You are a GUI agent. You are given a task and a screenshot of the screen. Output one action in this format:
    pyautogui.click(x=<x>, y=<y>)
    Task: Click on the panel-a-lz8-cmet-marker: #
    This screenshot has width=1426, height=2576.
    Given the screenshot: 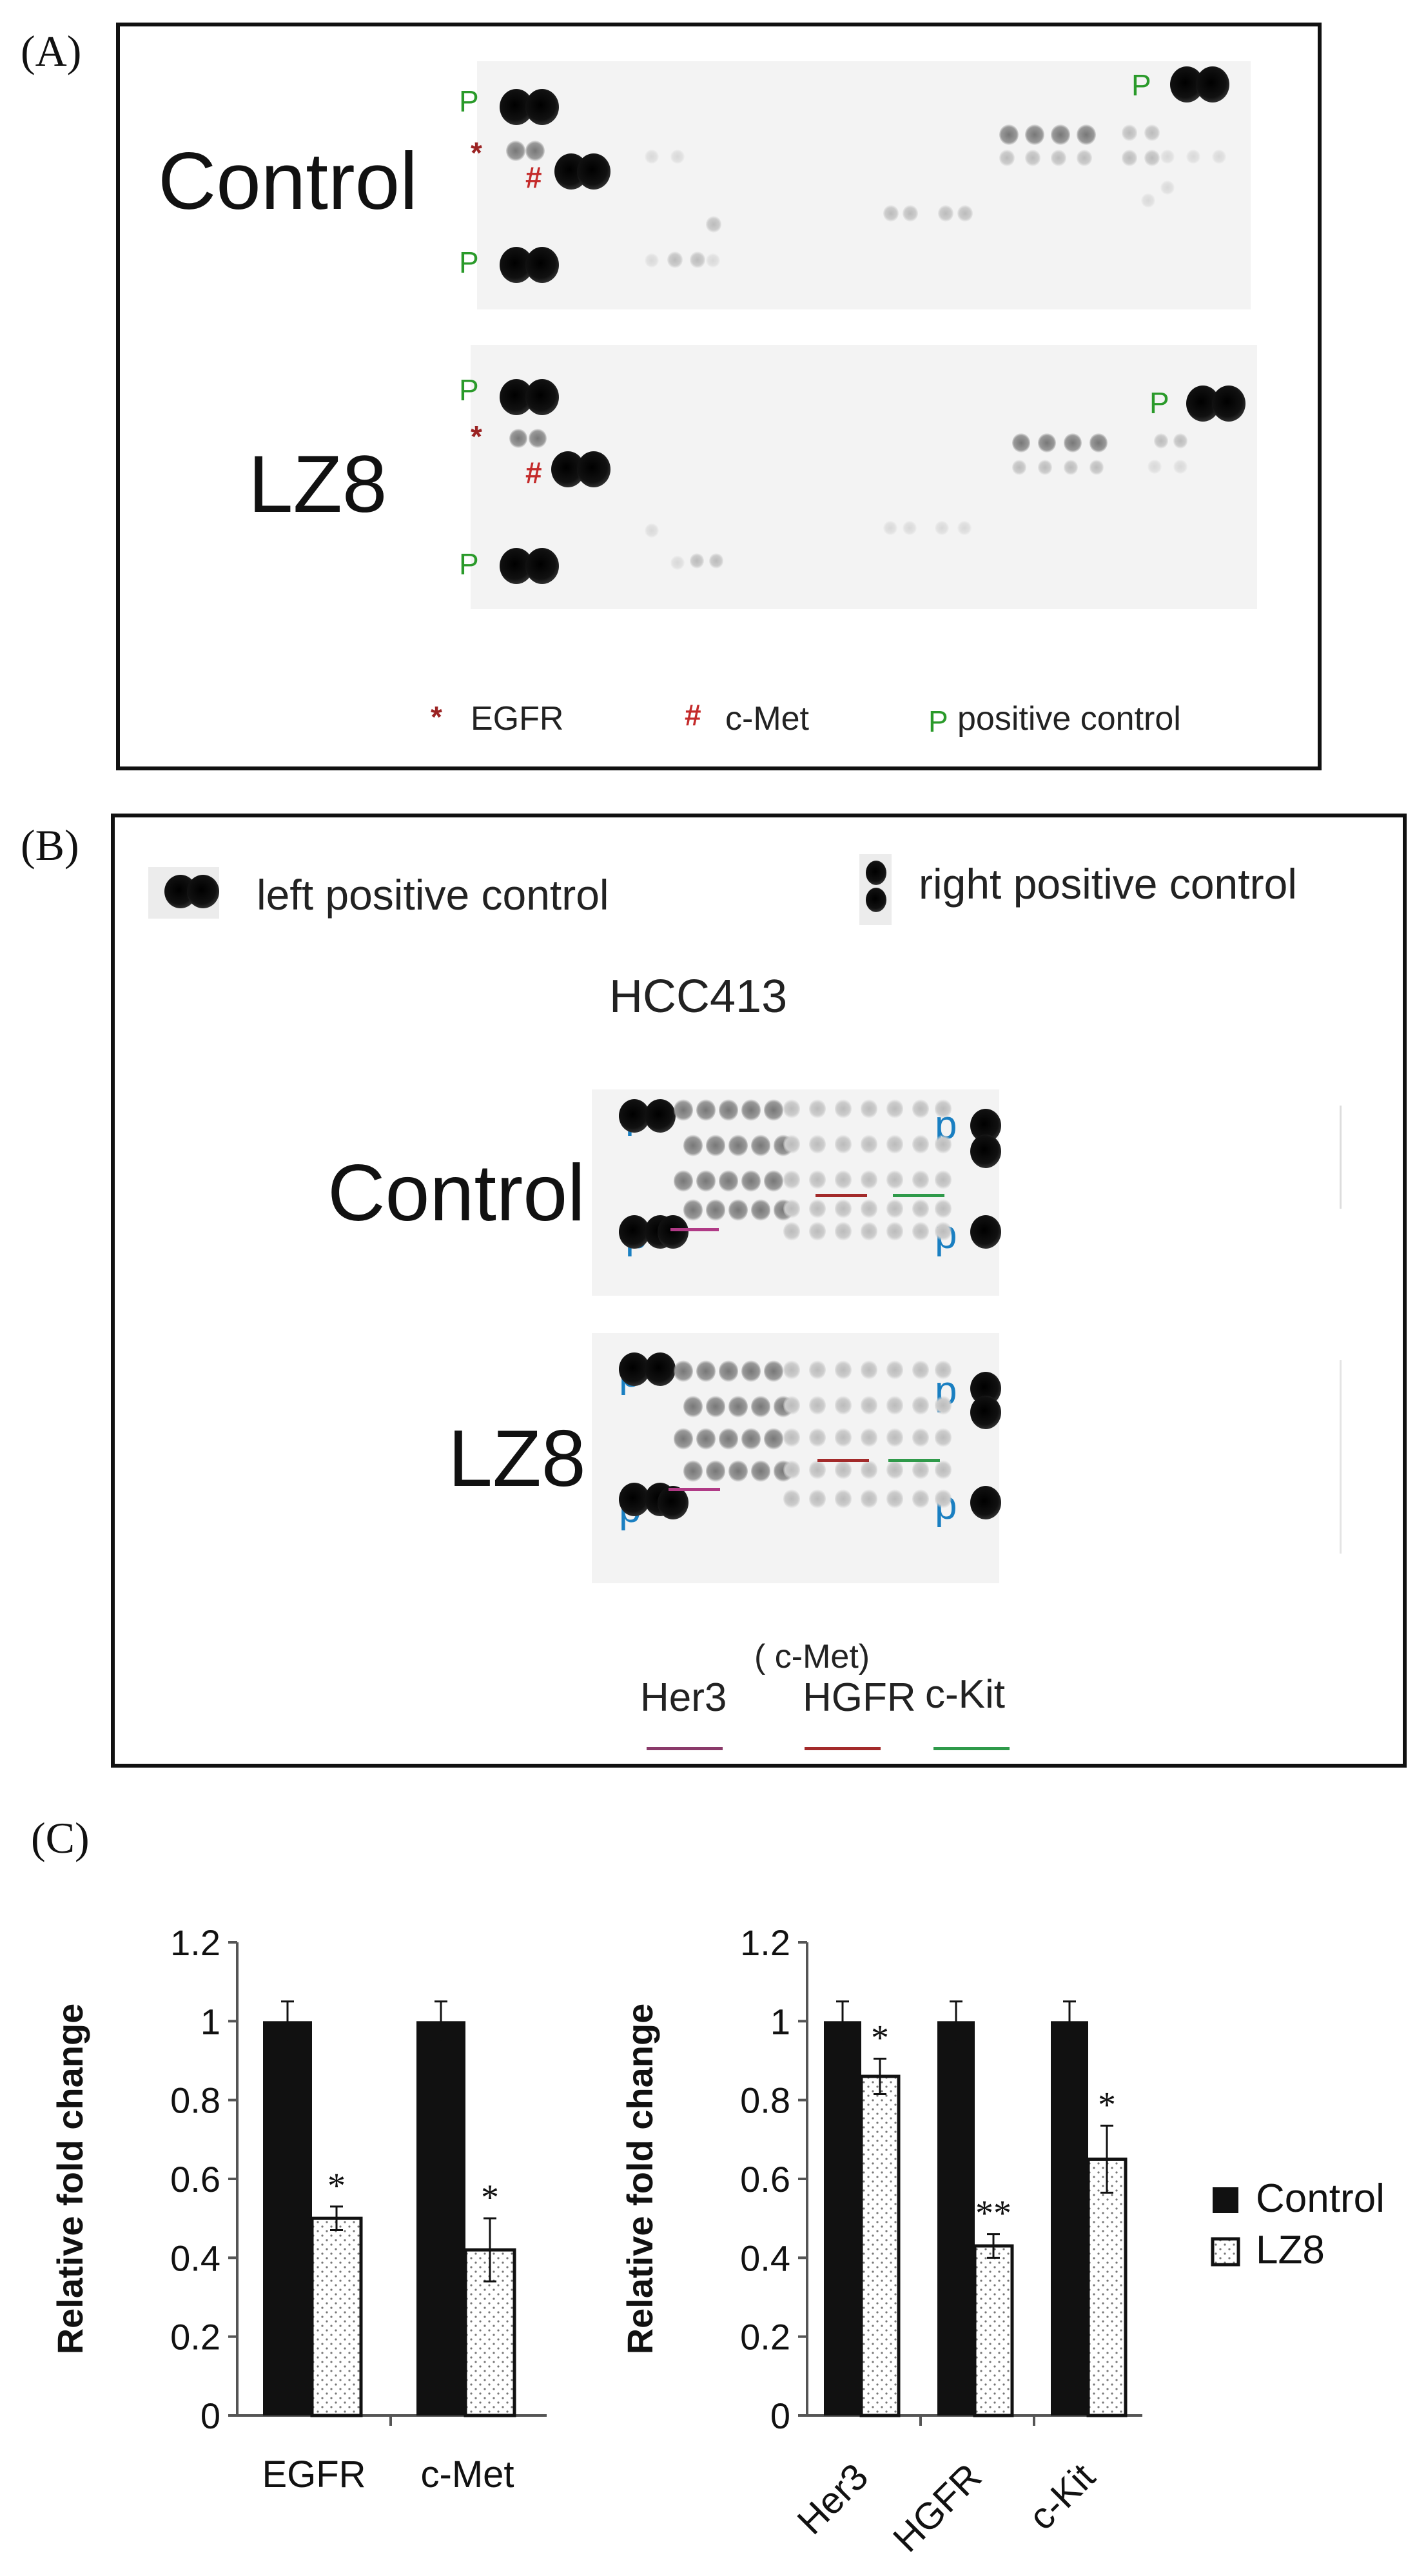 What is the action you would take?
    pyautogui.click(x=533, y=472)
    